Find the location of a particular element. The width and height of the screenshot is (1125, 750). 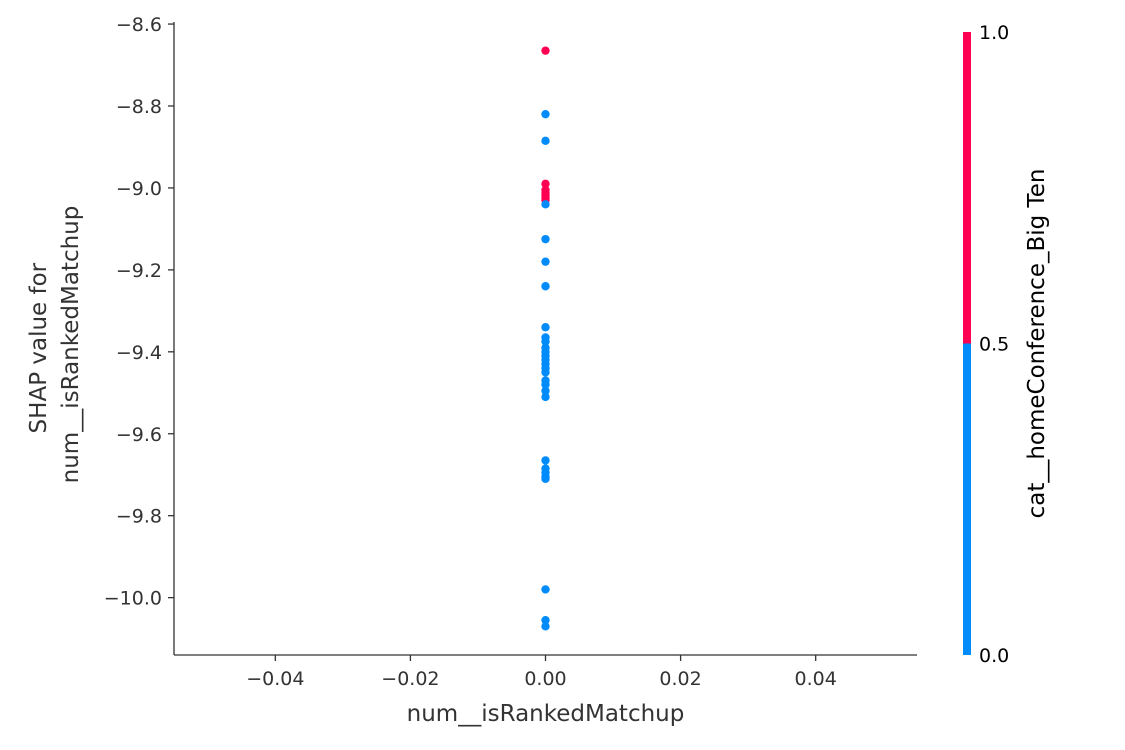

colorbar-title: cat__homeConference_Big Ten is located at coordinates (1037, 344).